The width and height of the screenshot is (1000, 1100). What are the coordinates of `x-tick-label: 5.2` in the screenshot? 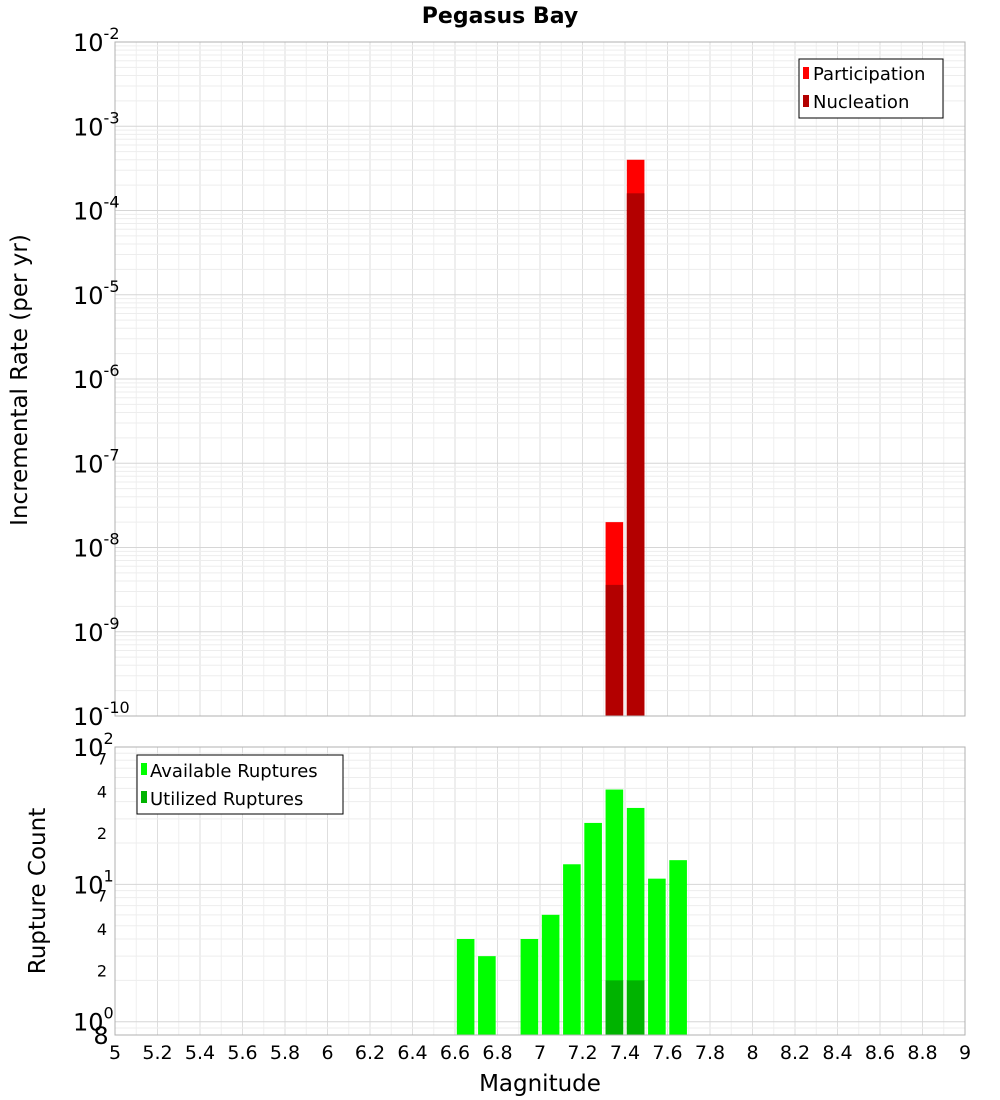 It's located at (157, 1053).